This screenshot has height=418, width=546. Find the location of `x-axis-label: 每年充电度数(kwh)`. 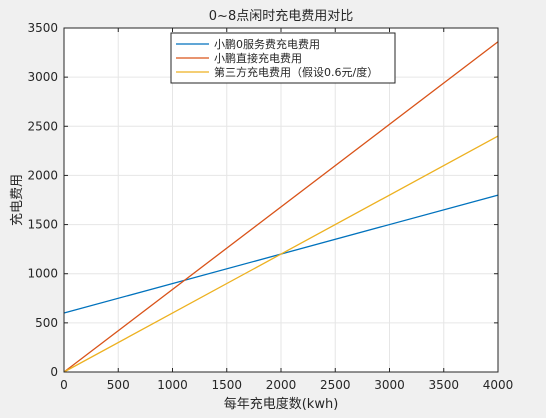

x-axis-label: 每年充电度数(kwh) is located at coordinates (281, 404).